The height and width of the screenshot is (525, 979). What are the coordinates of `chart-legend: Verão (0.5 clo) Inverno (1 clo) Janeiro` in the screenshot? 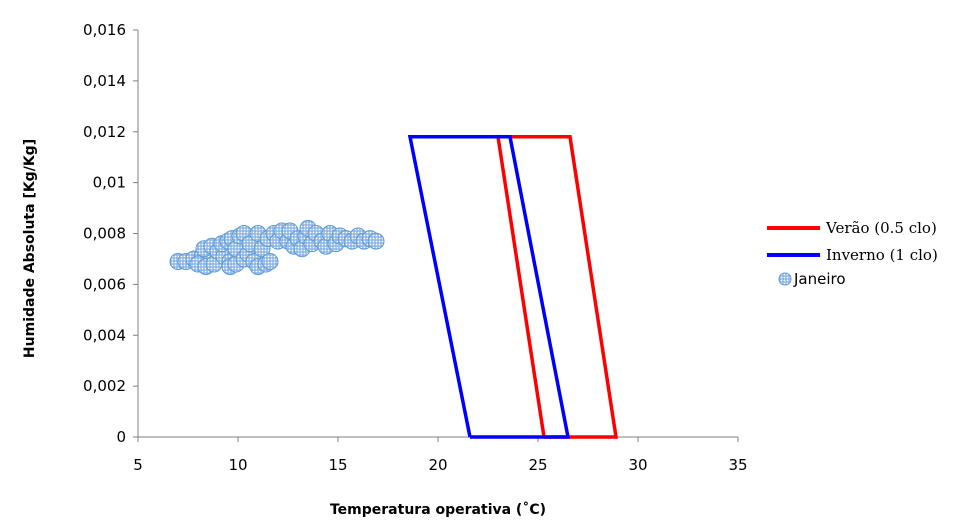 It's located at (852, 253).